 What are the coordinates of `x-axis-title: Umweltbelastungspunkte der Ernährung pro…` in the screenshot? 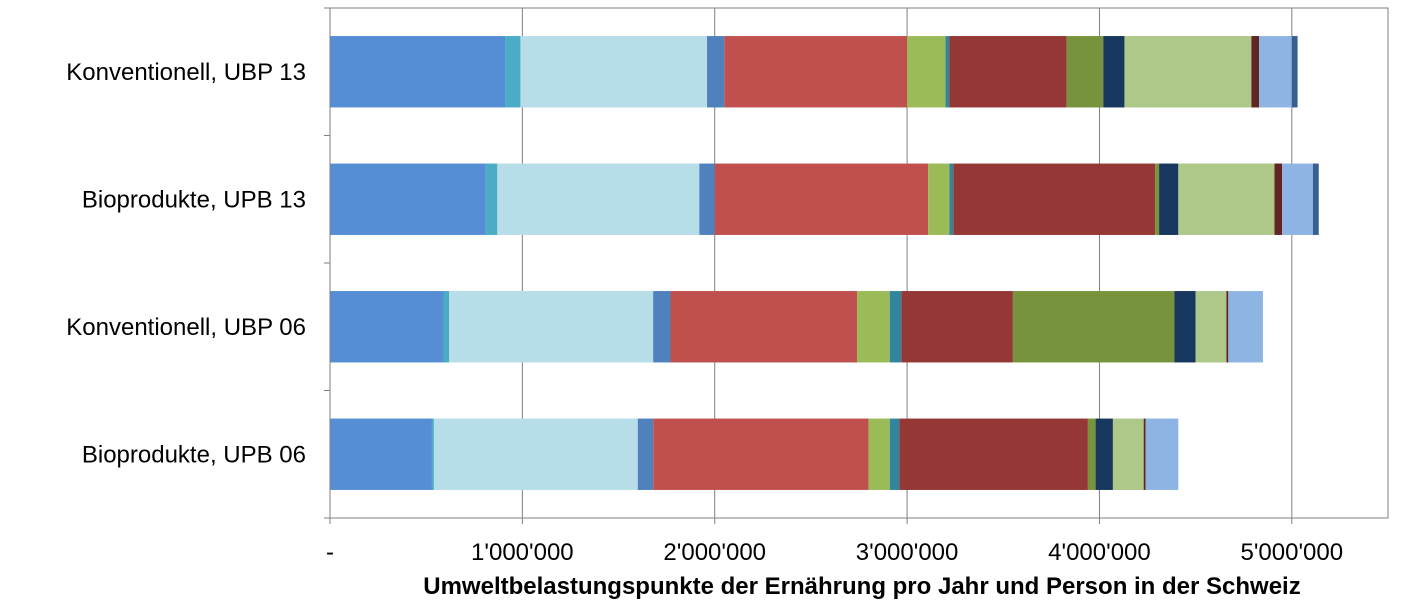 It's located at (861, 586).